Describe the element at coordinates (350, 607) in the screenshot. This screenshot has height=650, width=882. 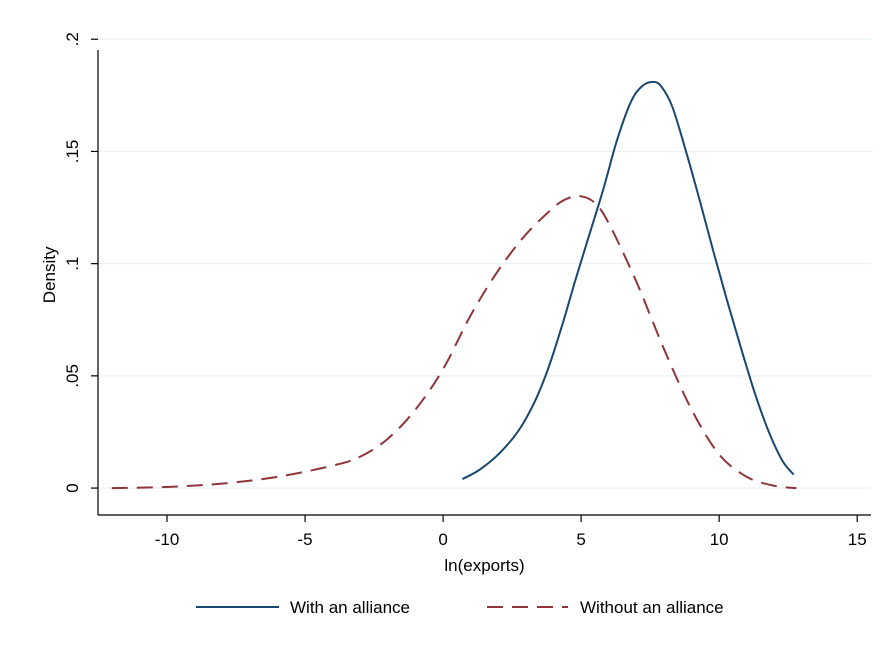
I see `legend-label-with-alliance: With an alliance` at that location.